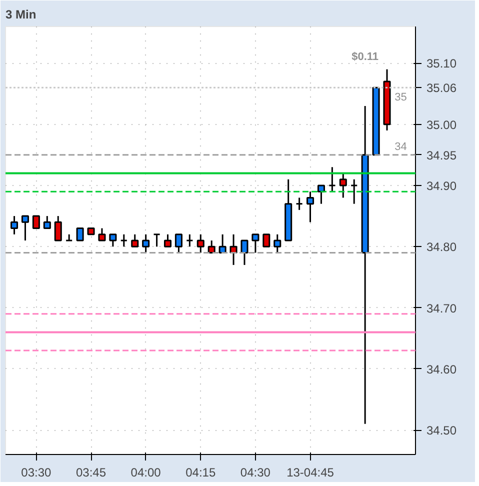 This screenshot has height=486, width=479. Describe the element at coordinates (36, 473) in the screenshot. I see `x-tick-label: 03:30` at that location.